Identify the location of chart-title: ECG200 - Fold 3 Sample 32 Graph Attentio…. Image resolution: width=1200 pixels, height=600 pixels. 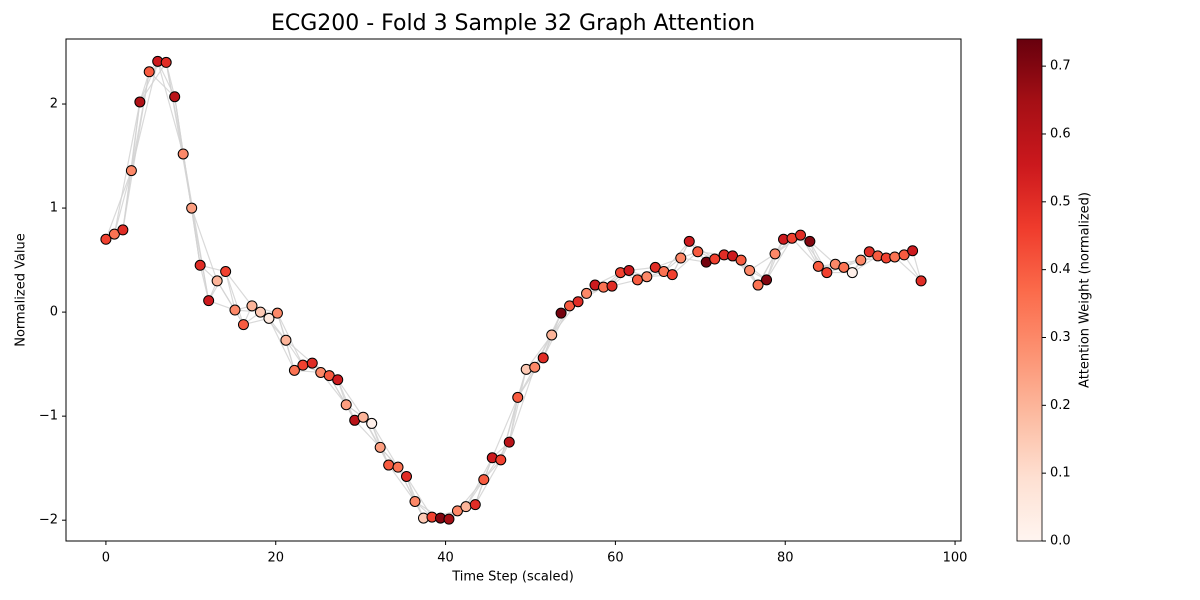
(513, 23).